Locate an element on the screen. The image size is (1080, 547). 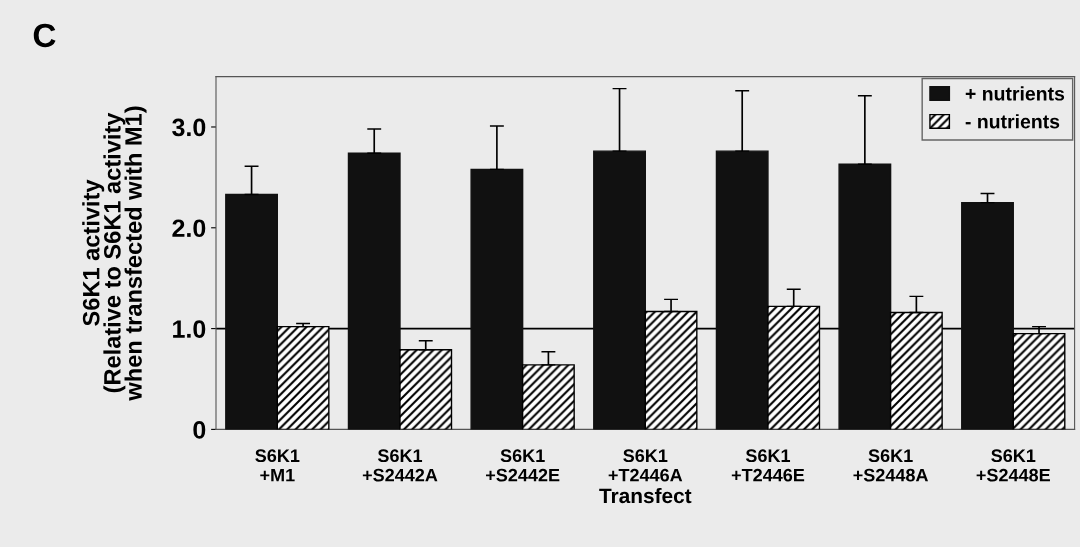
x-tick-label: S6K1 +S2442E is located at coordinates (523, 465).